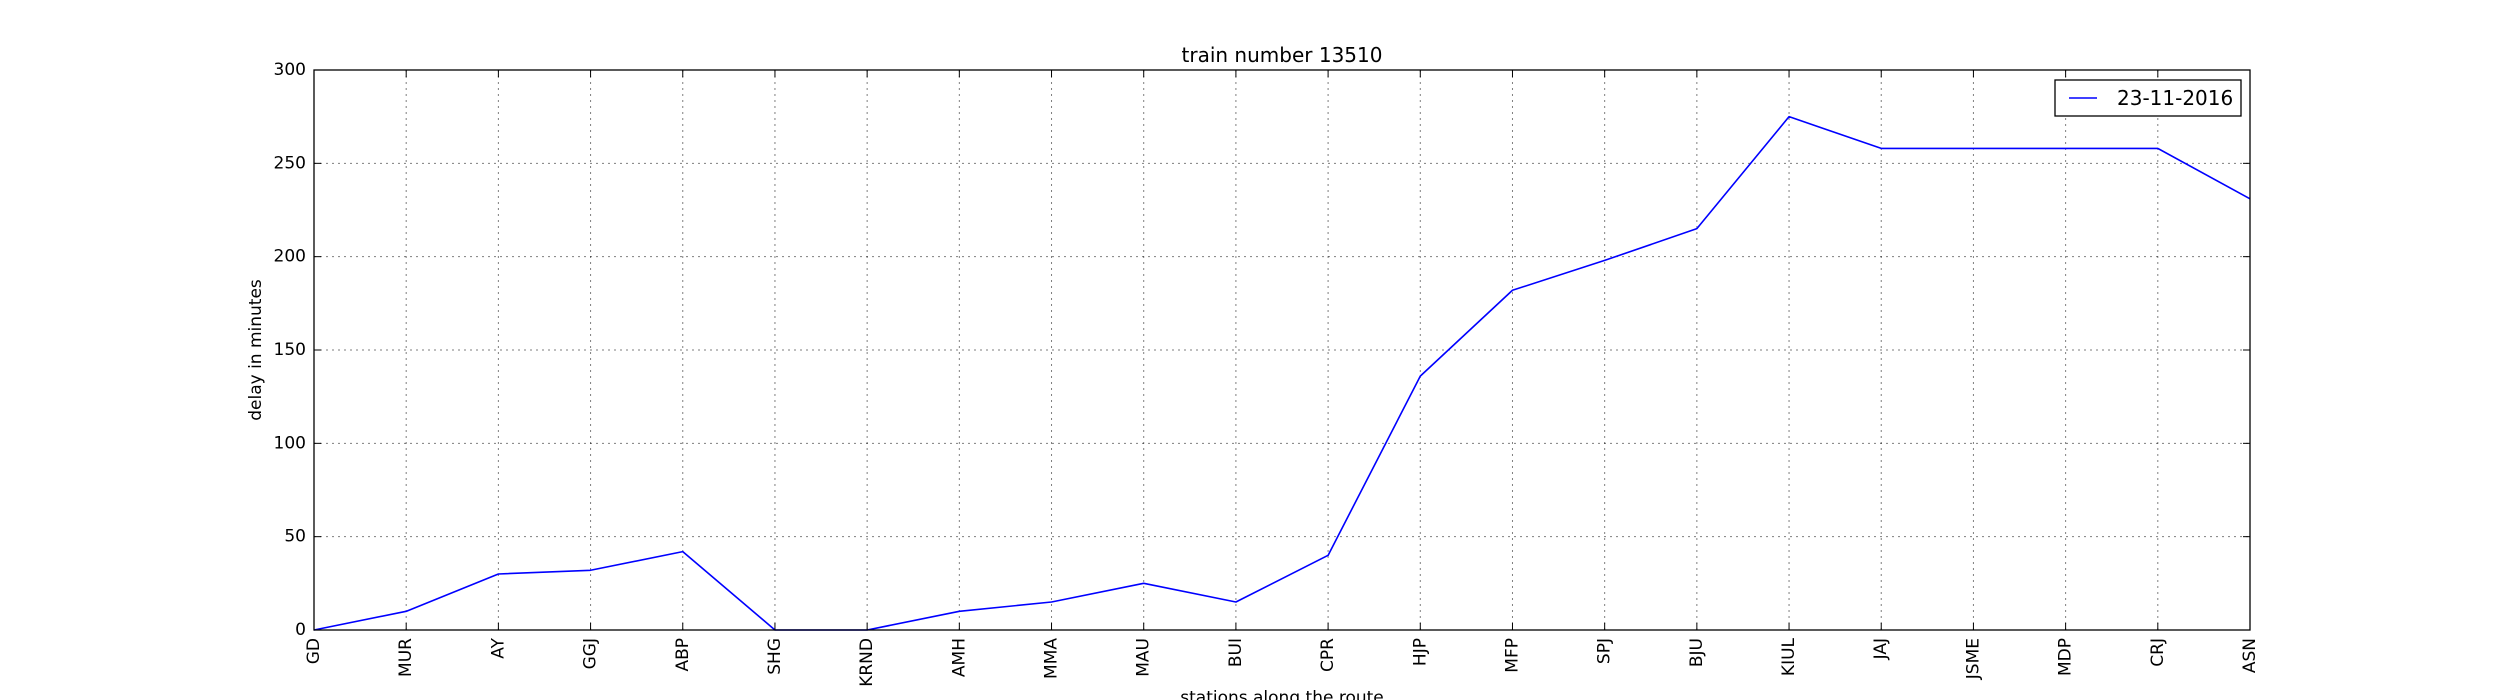 The height and width of the screenshot is (700, 2500). Describe the element at coordinates (1052, 658) in the screenshot. I see `x-tick-label: MMA` at that location.